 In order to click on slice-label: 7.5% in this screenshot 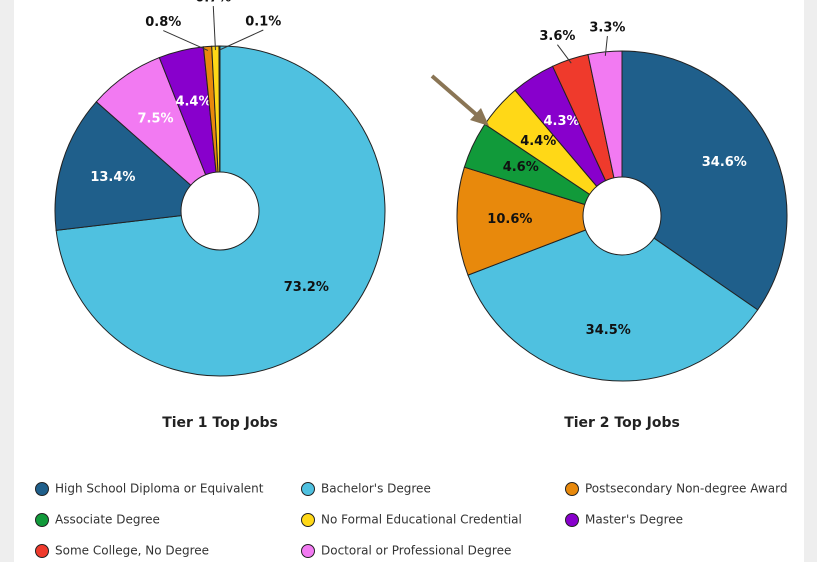, I will do `click(156, 119)`.